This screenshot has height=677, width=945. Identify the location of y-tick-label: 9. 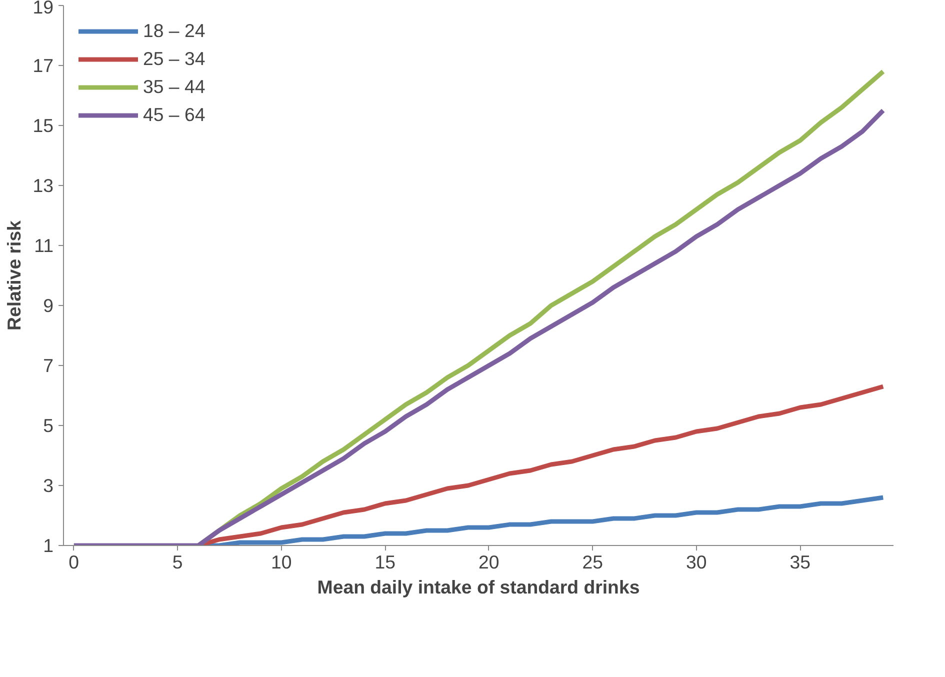
(48, 305).